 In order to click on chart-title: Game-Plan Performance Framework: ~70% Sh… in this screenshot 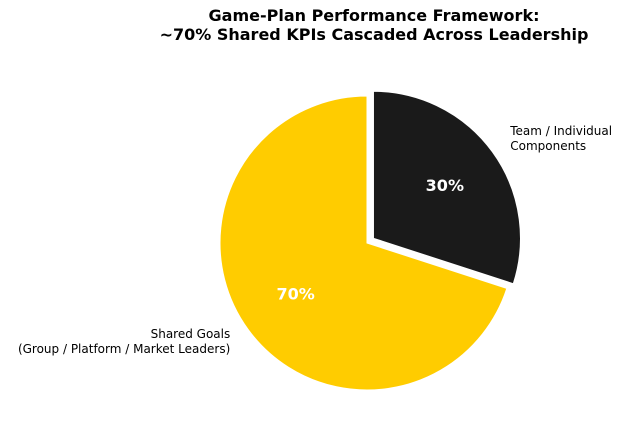, I will do `click(374, 25)`.